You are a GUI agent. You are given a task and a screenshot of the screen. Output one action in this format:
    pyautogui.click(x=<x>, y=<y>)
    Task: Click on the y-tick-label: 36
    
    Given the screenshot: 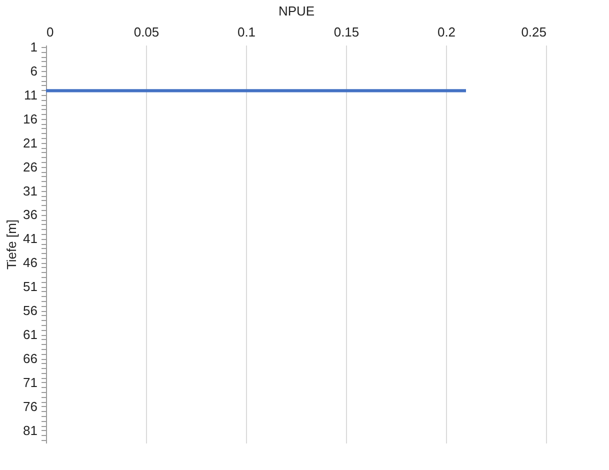 What is the action you would take?
    pyautogui.click(x=30, y=214)
    